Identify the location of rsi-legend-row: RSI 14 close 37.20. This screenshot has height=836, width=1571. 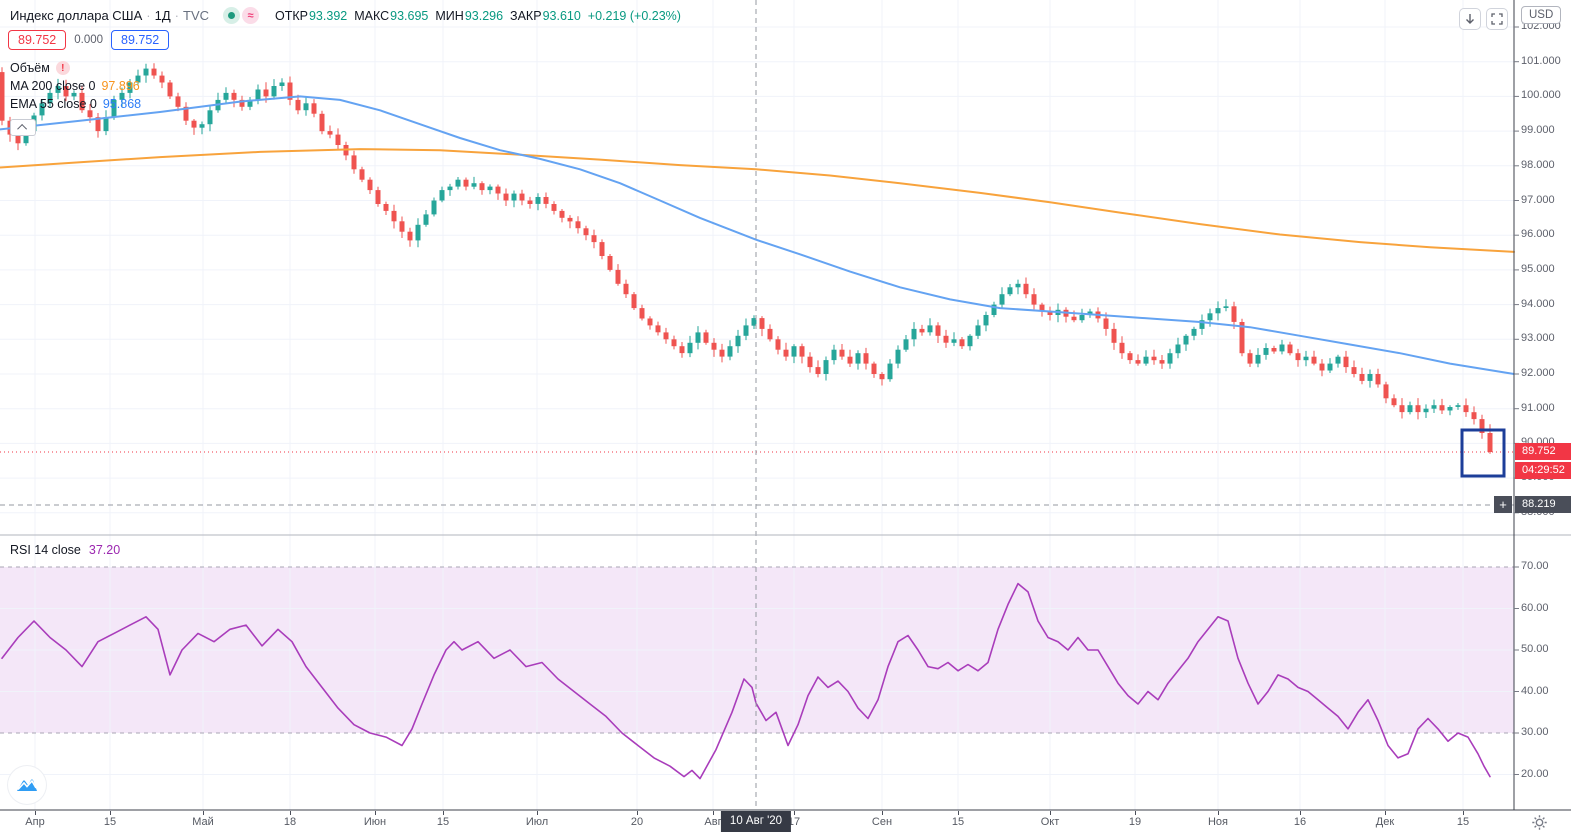
(65, 550).